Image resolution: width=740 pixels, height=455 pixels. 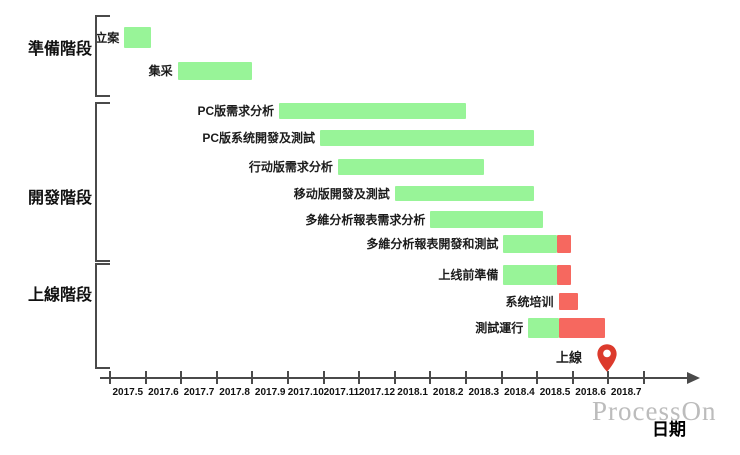 What do you see at coordinates (59, 295) in the screenshot?
I see `phase-label: 上線階段` at bounding box center [59, 295].